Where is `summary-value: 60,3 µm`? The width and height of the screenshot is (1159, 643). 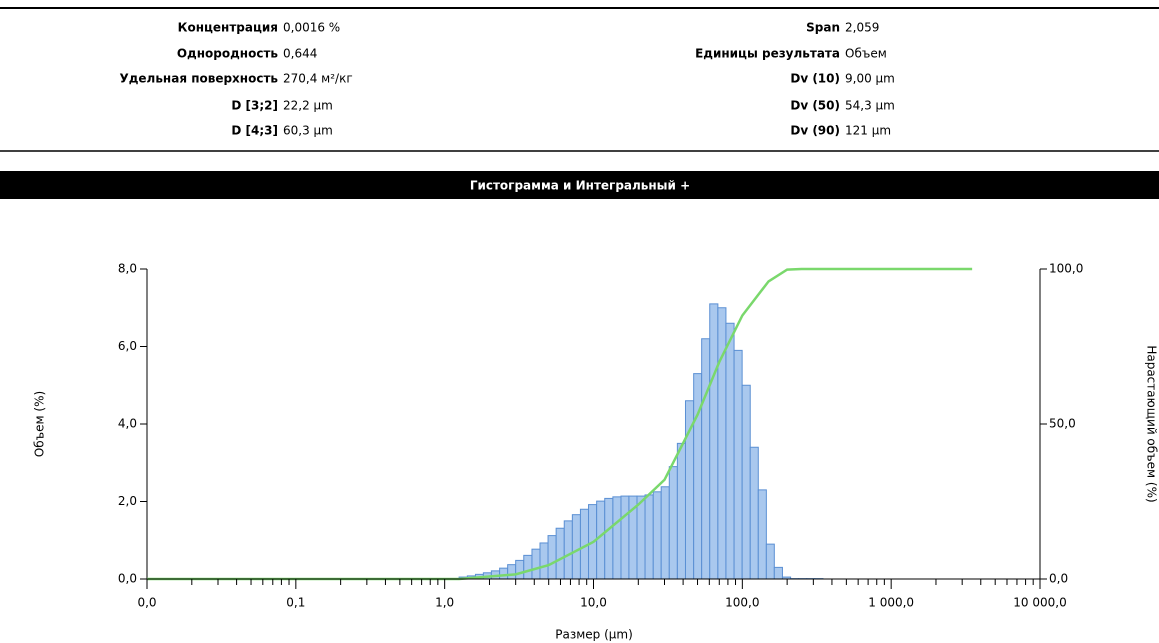
summary-value: 60,3 µm is located at coordinates (308, 131).